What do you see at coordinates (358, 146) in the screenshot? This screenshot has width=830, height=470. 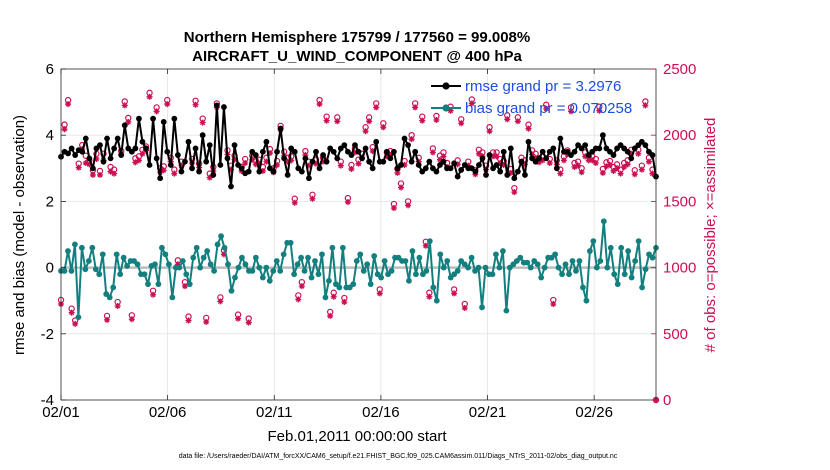 I see `rmse-series` at bounding box center [358, 146].